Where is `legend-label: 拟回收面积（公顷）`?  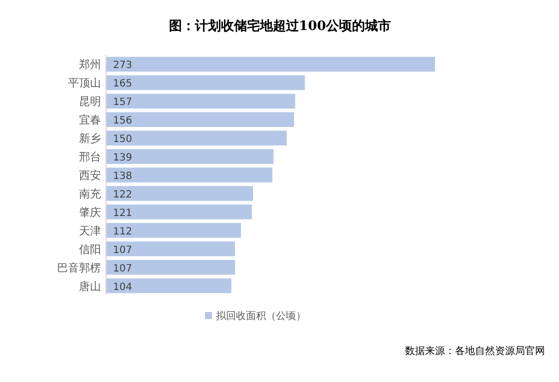 legend-label: 拟回收面积（公顷） is located at coordinates (261, 316).